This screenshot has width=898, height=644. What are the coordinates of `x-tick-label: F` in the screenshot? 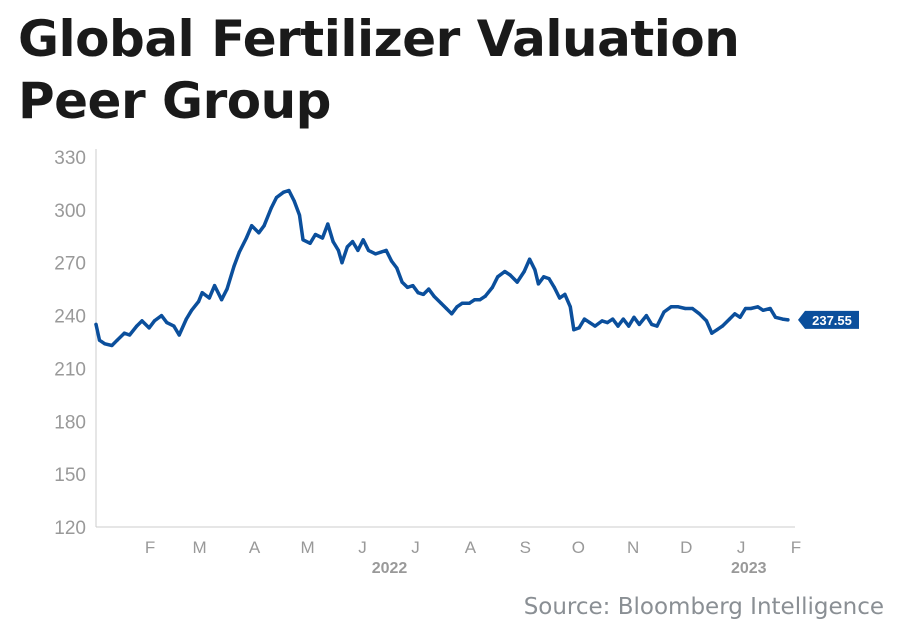 It's located at (796, 547).